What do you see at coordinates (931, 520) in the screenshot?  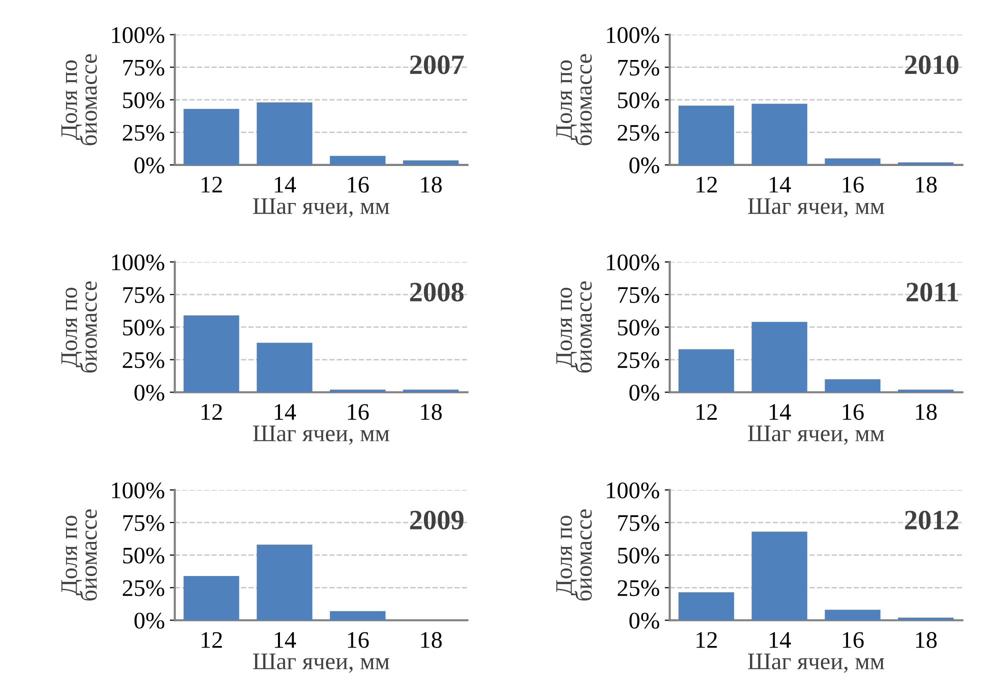 I see `annotation: 2012` at bounding box center [931, 520].